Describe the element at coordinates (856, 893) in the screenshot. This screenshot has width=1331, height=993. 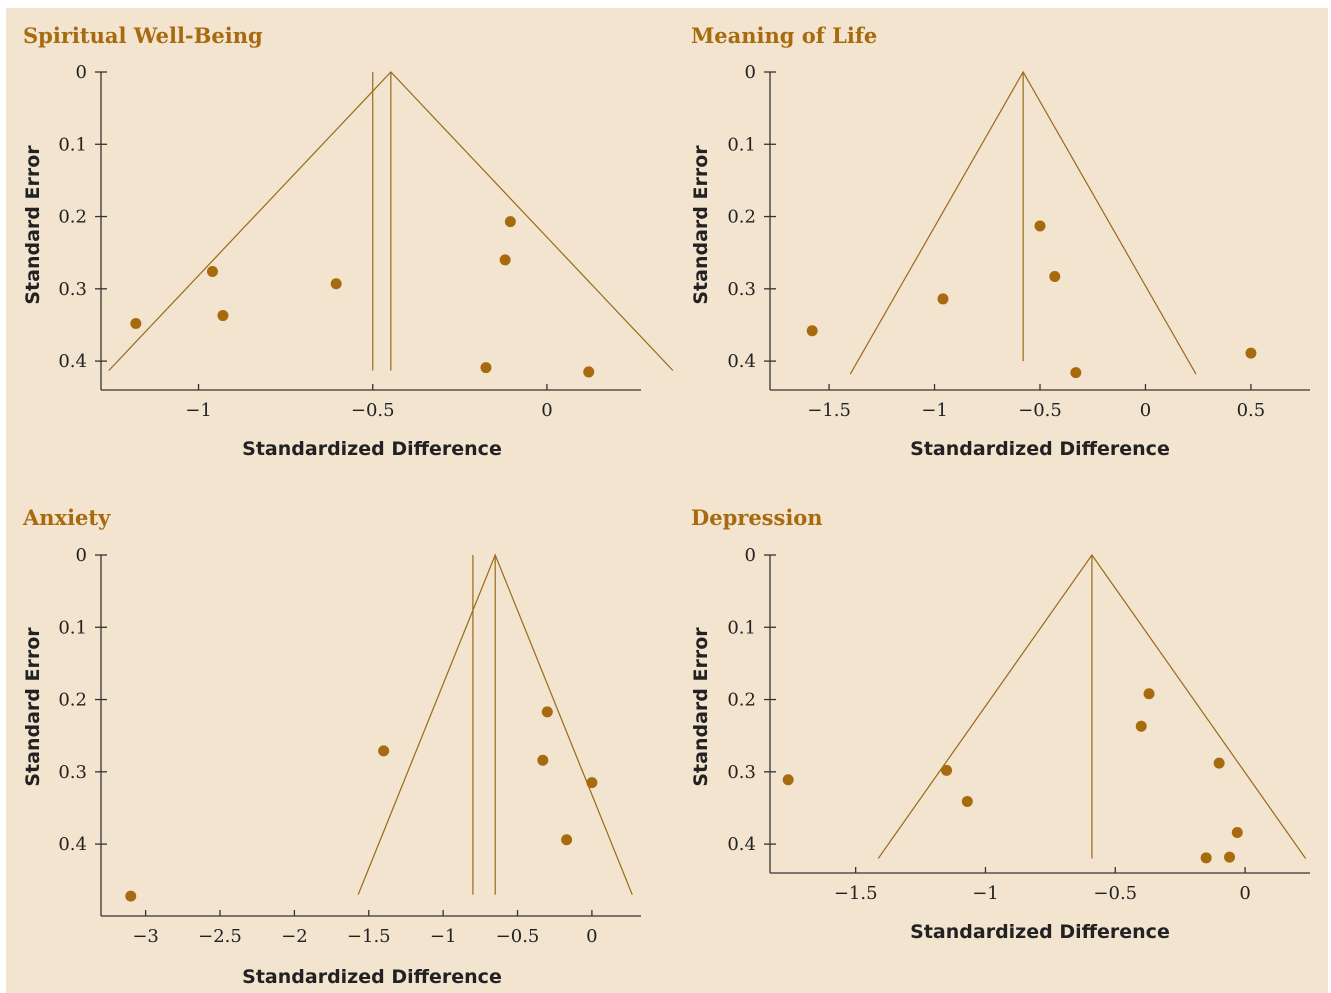
I see `chart-4-x-tick-label: −1.5` at that location.